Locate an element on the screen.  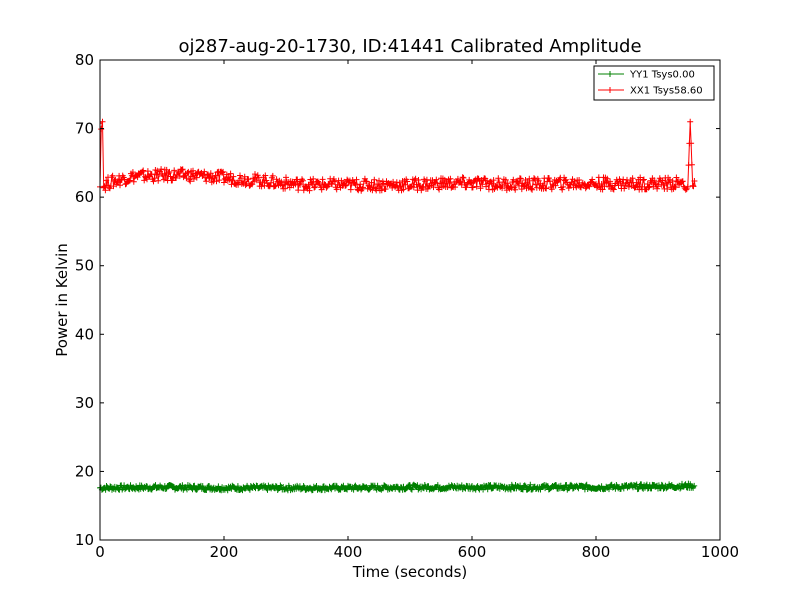
series-1-line is located at coordinates (397, 157).